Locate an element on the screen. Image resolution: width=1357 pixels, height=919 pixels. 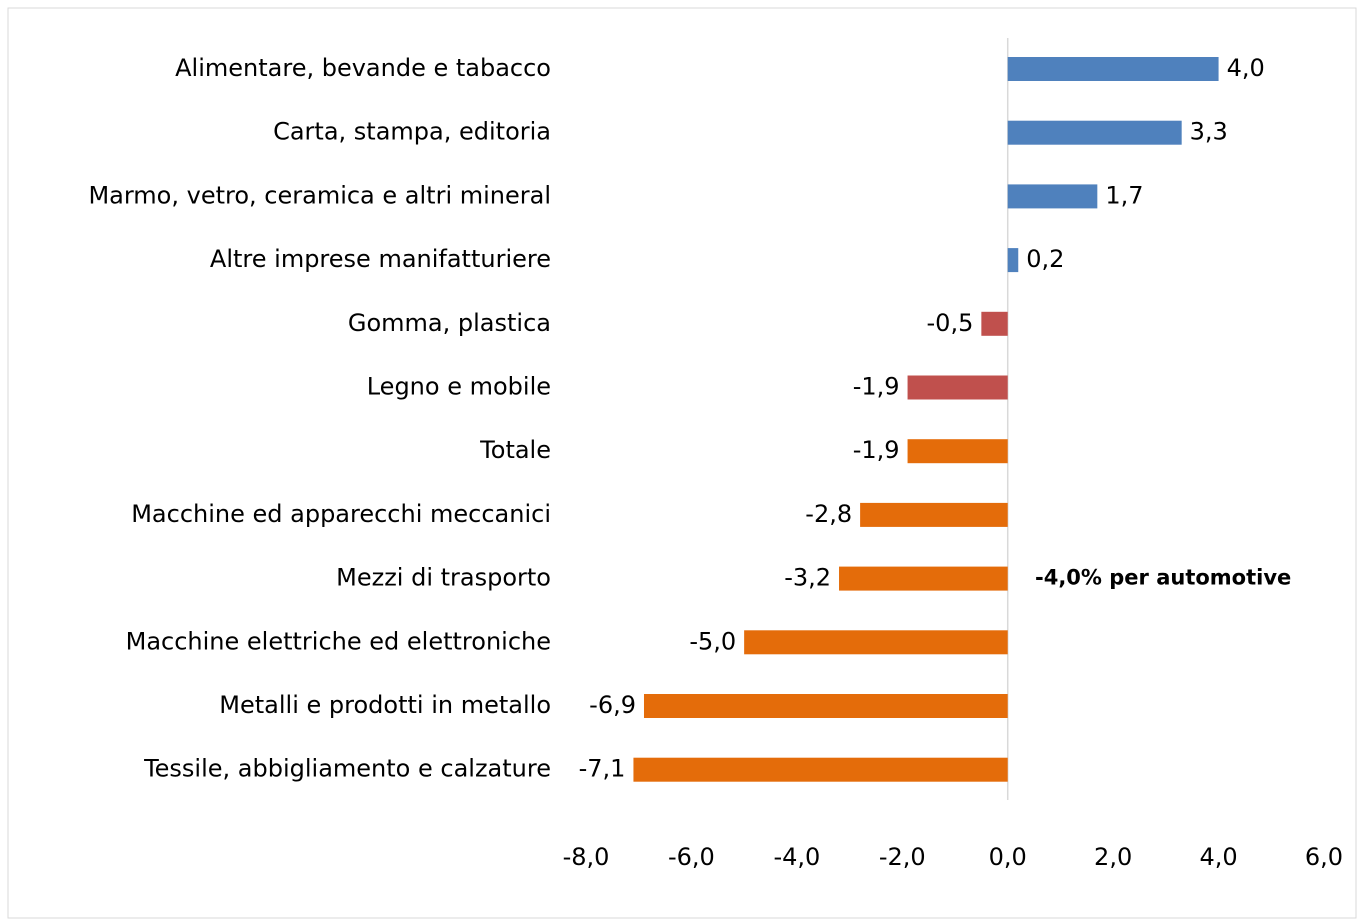
y-tick-label: Totale is located at coordinates (515, 450).